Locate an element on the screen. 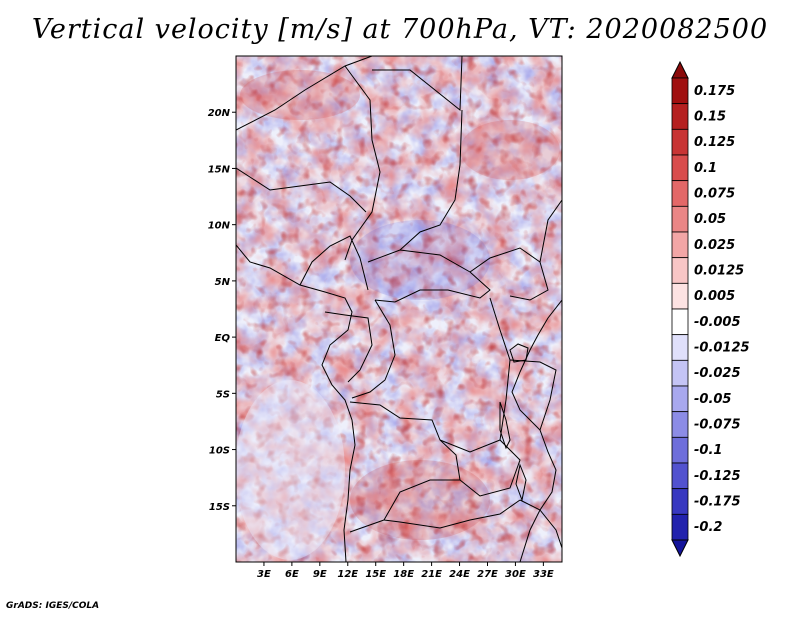  colorbar-label: 0.175 is located at coordinates (714, 91).